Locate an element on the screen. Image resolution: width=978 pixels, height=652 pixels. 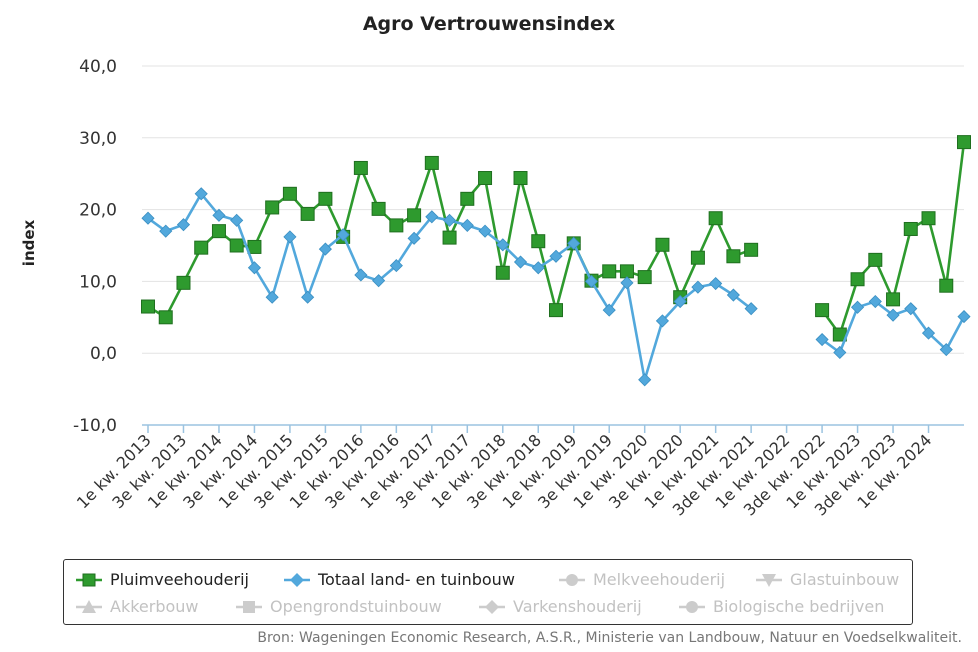
y-tick-label: -10,0 is located at coordinates (95, 426).